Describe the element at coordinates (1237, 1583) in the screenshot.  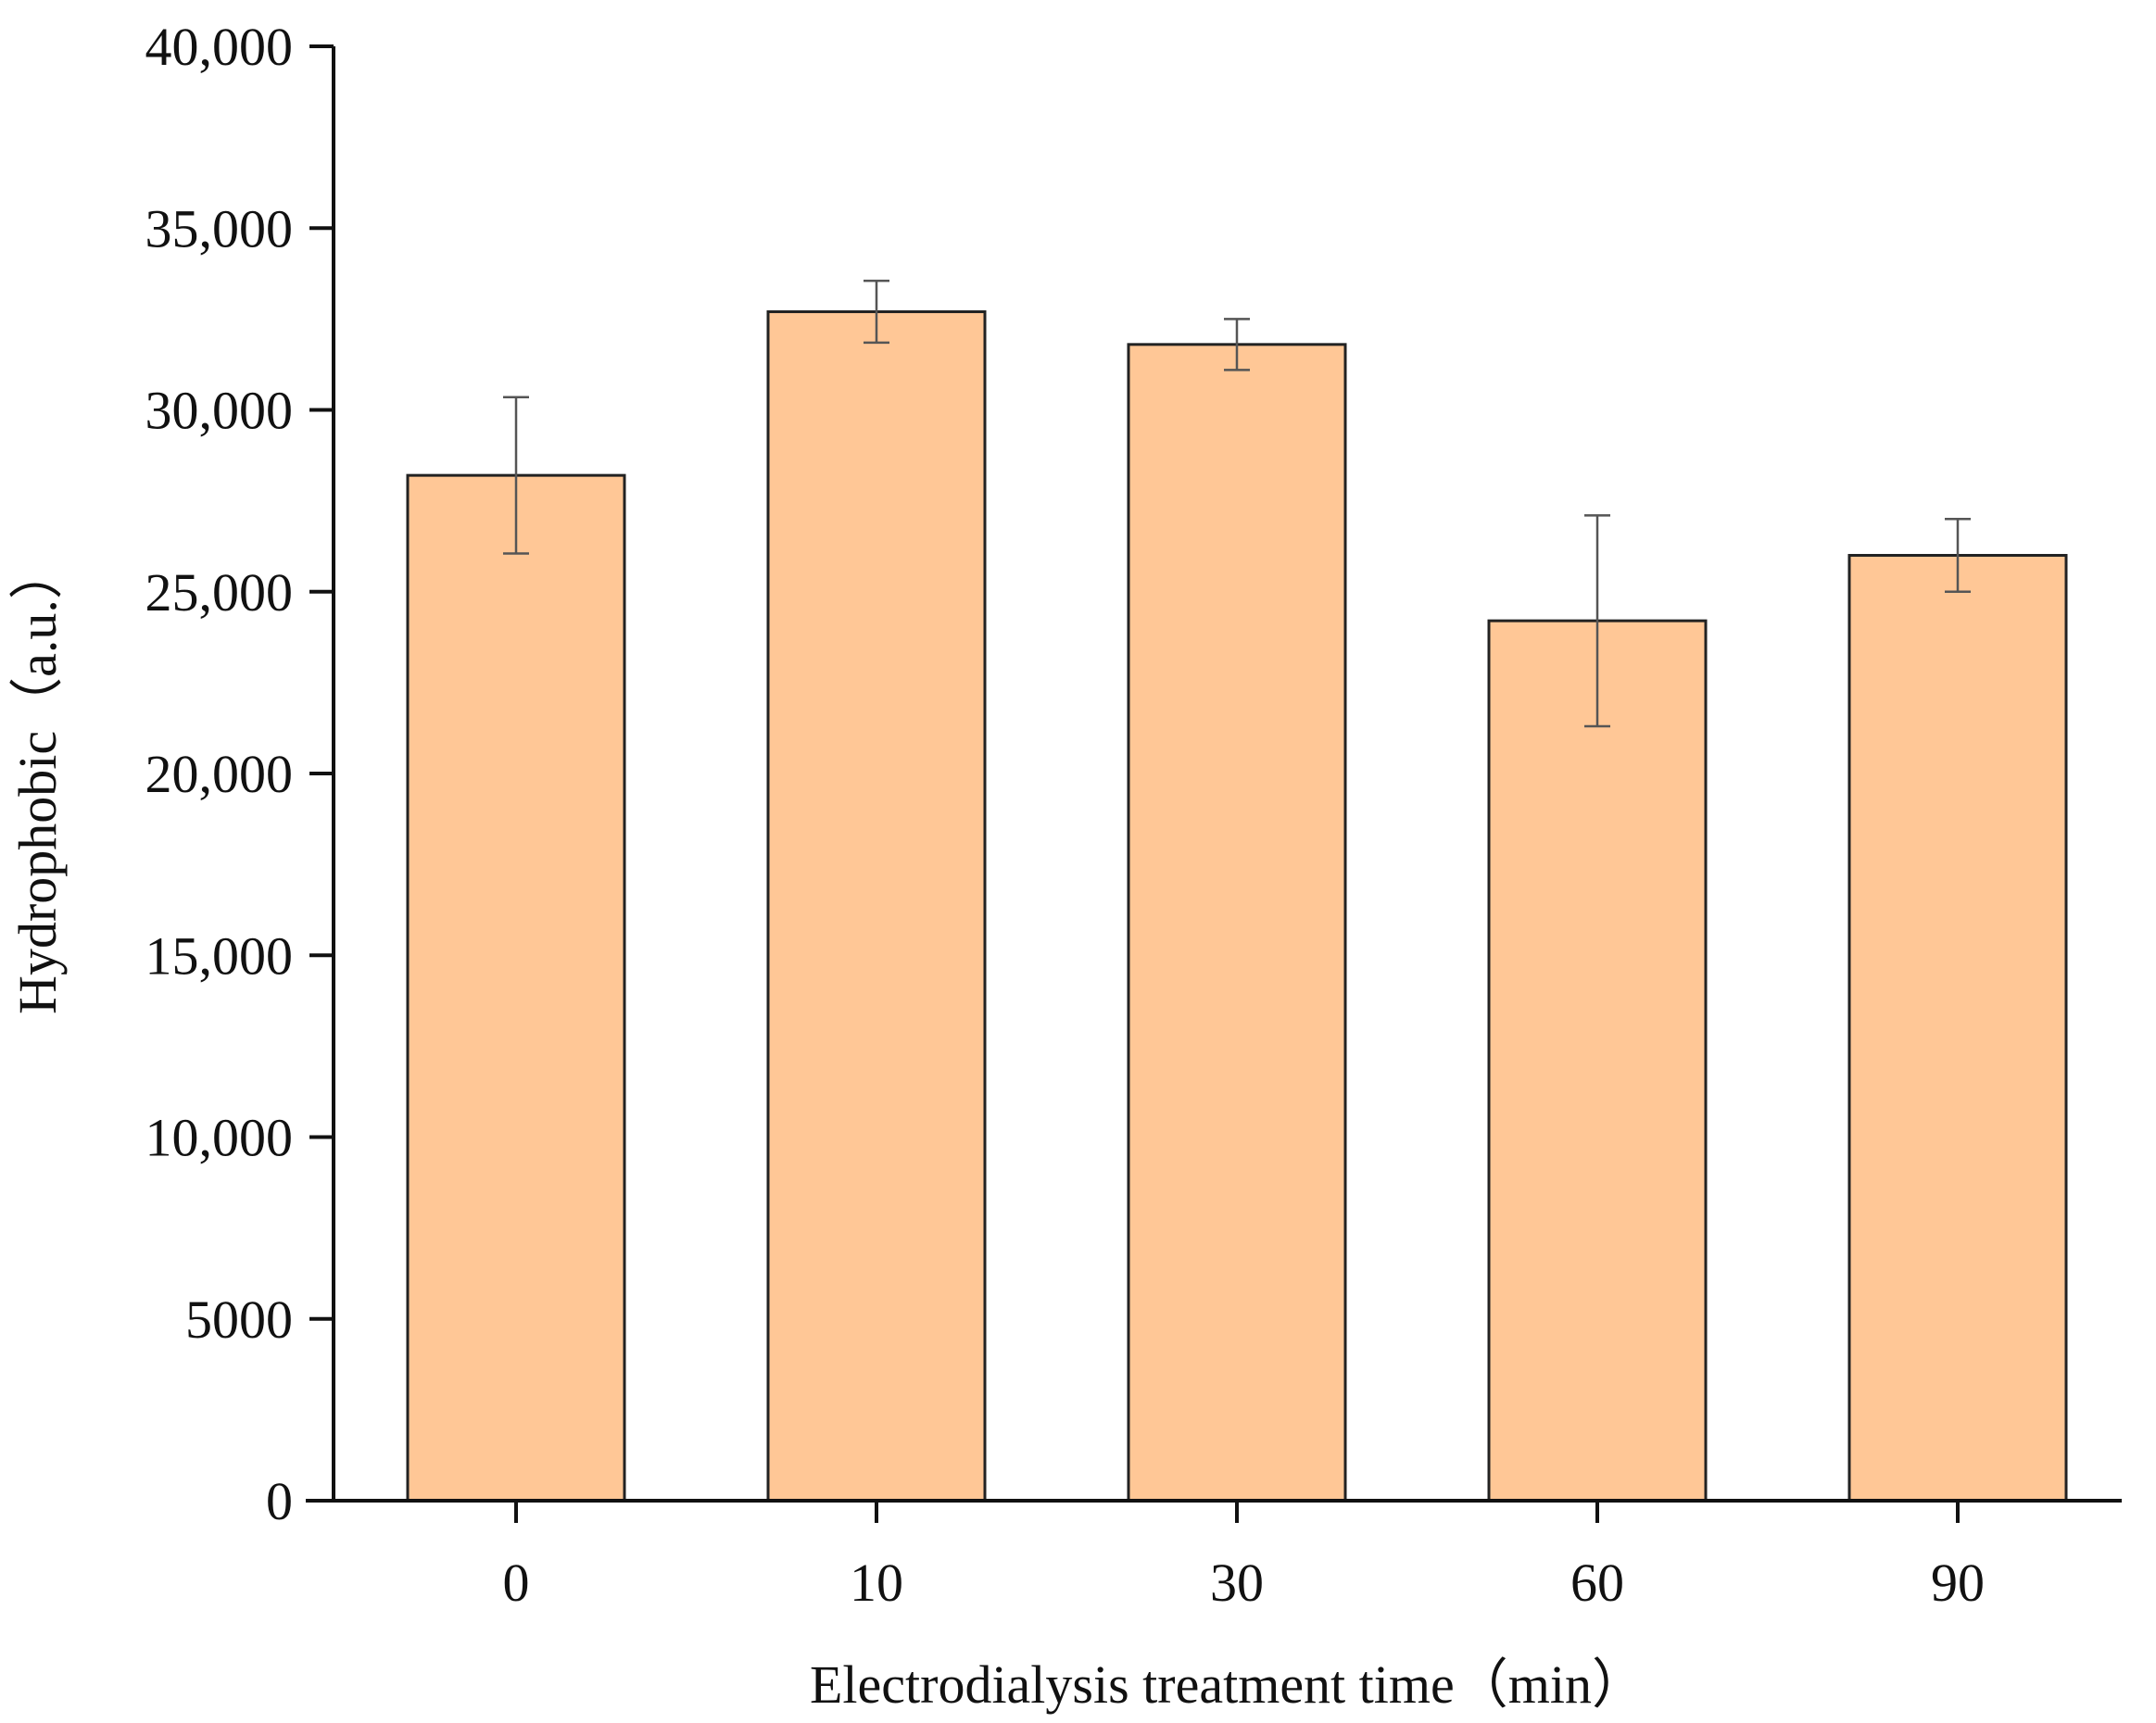
I see `x-tick-label: 30` at that location.